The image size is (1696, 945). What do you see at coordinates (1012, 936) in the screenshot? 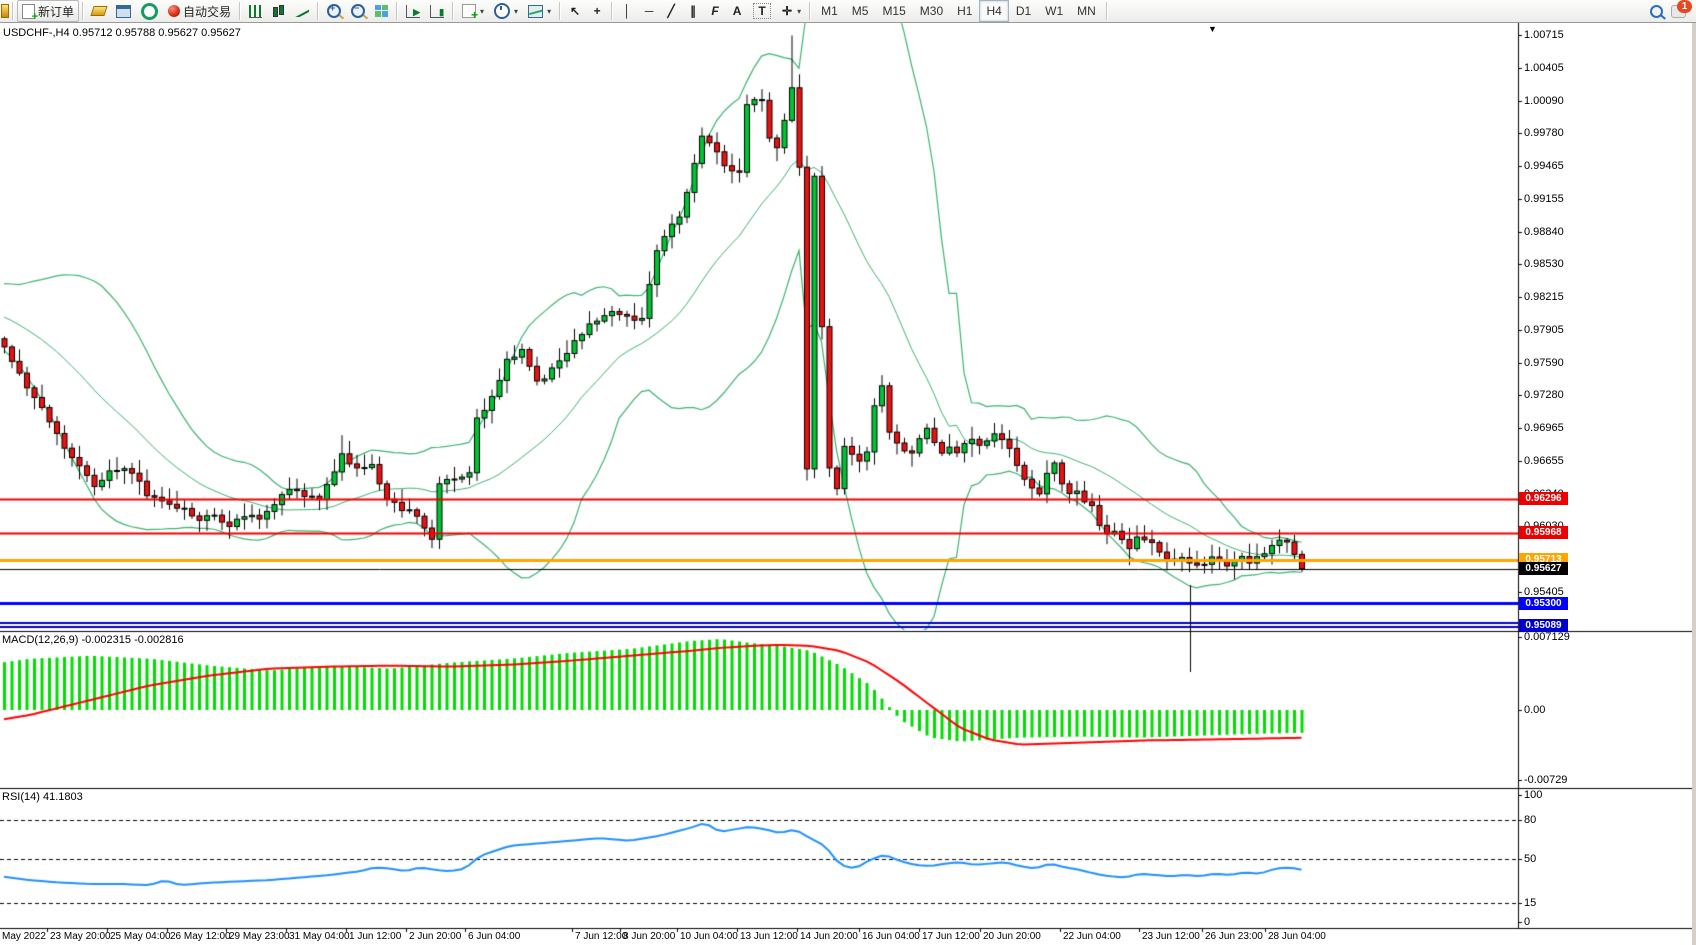
I see `time-tick-label: 20 Jun 20:00` at bounding box center [1012, 936].